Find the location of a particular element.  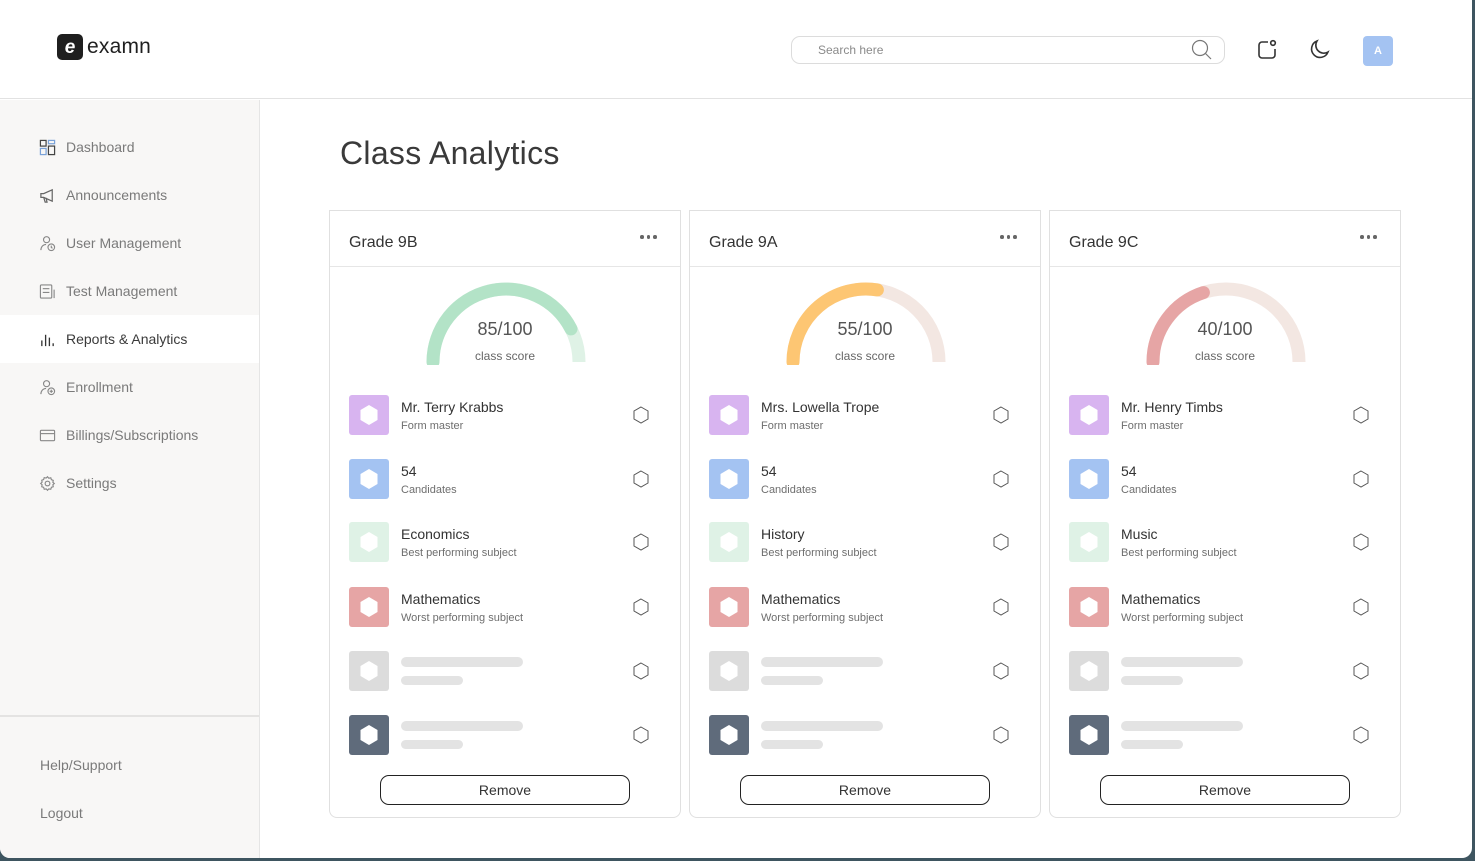

logo: e examn is located at coordinates (104, 47).